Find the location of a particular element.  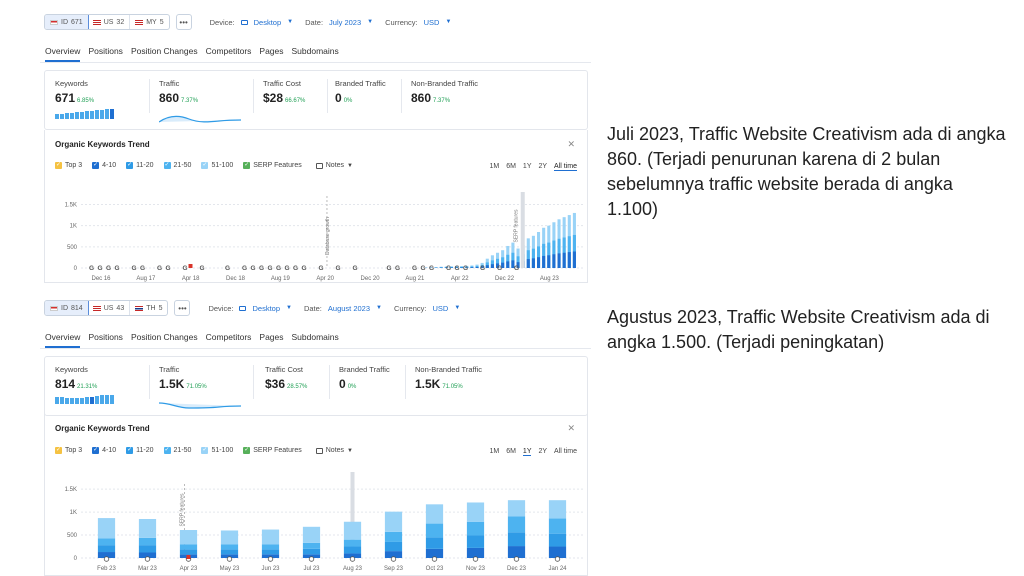

date-dropdown: July 2023 is located at coordinates (345, 22).